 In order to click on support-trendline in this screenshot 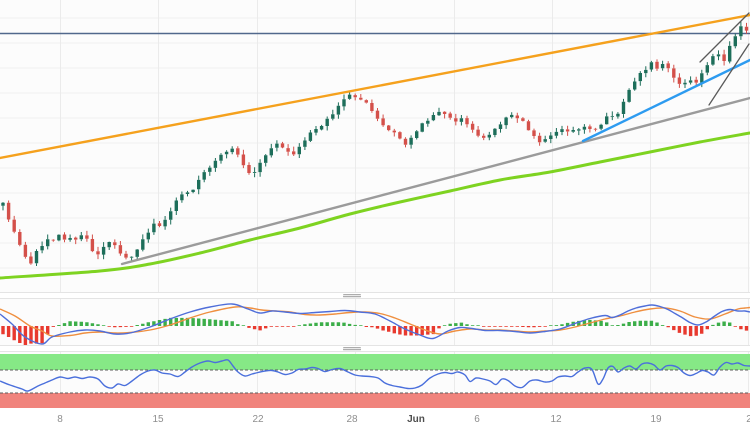, I will do `click(665, 100)`.